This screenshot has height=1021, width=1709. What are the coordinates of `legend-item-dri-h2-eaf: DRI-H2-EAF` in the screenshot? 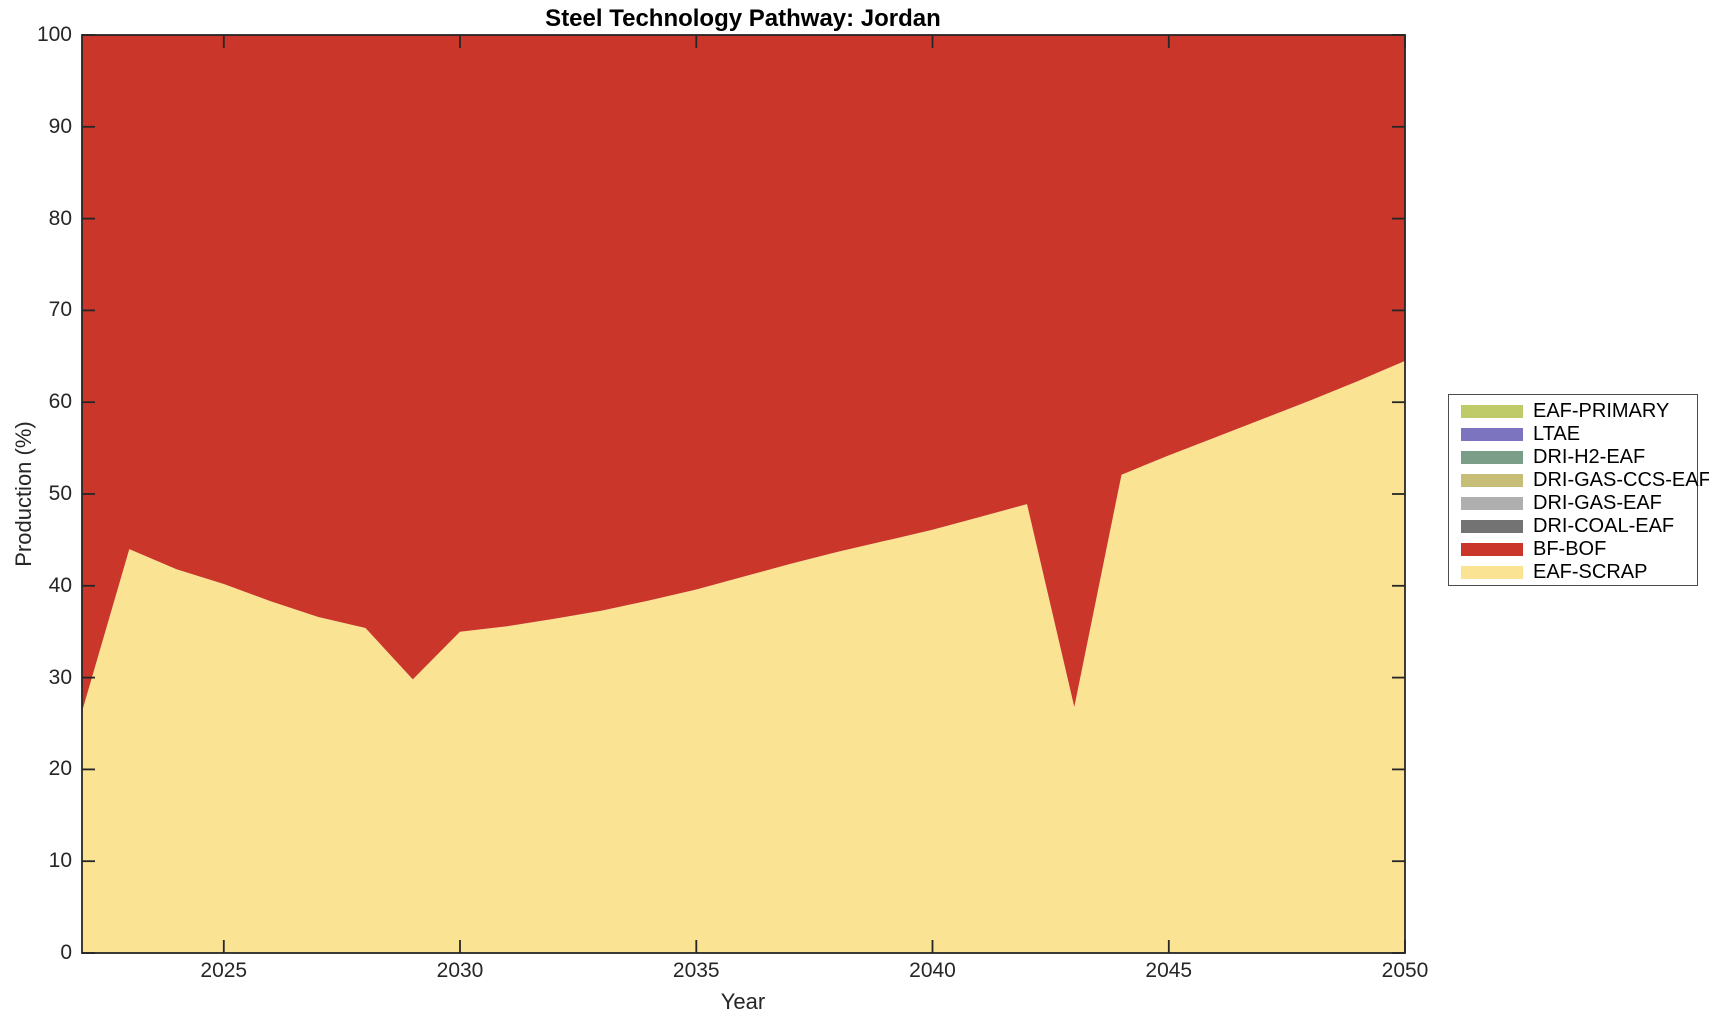 It's located at (1576, 457).